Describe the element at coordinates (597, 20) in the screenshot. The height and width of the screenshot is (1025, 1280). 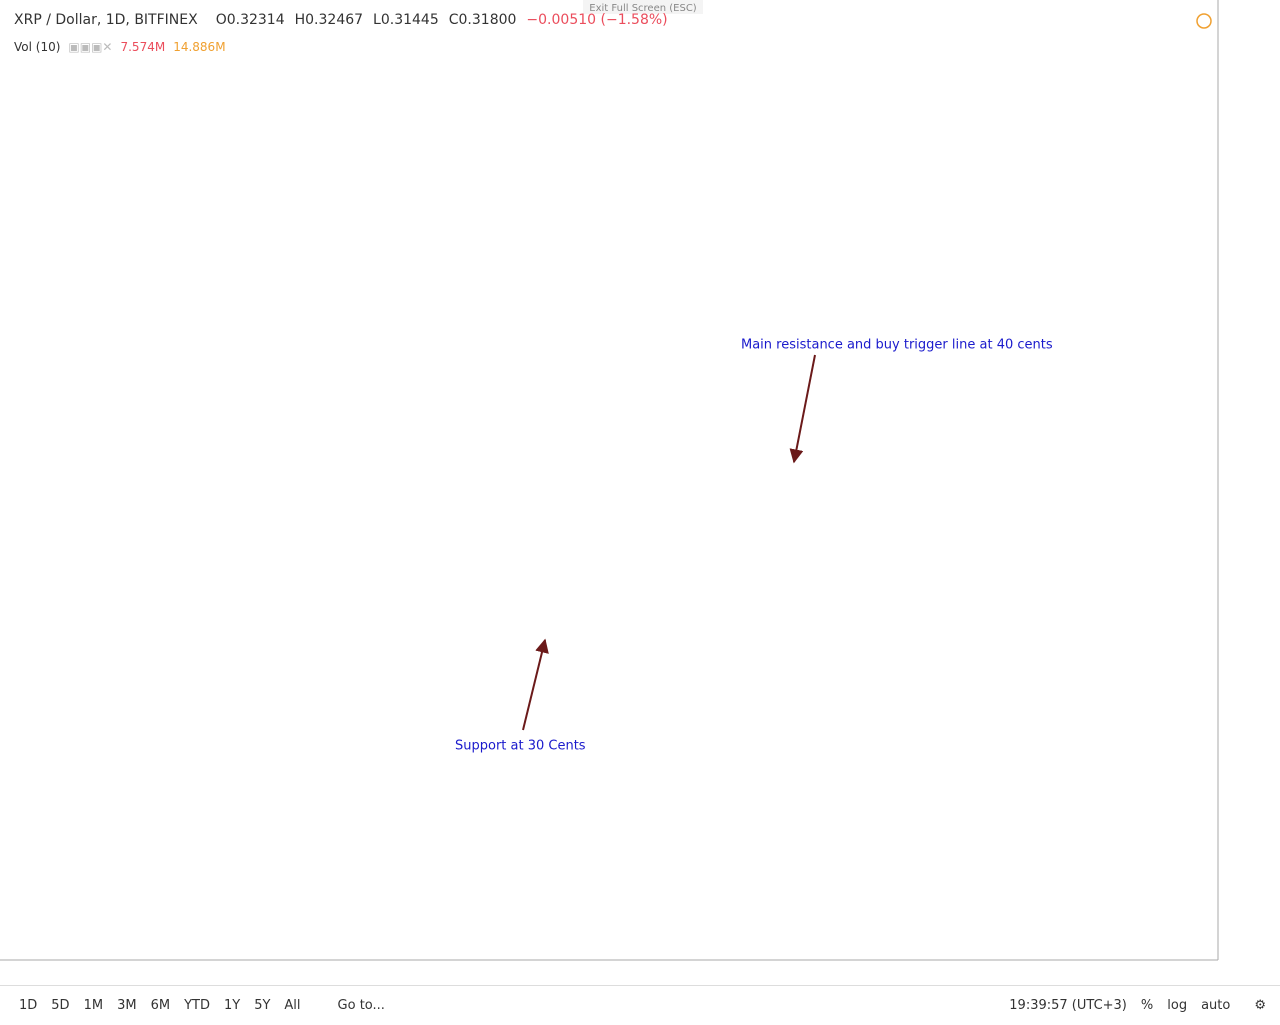
I see `quote-value: −0.00510 (−1.58%)` at that location.